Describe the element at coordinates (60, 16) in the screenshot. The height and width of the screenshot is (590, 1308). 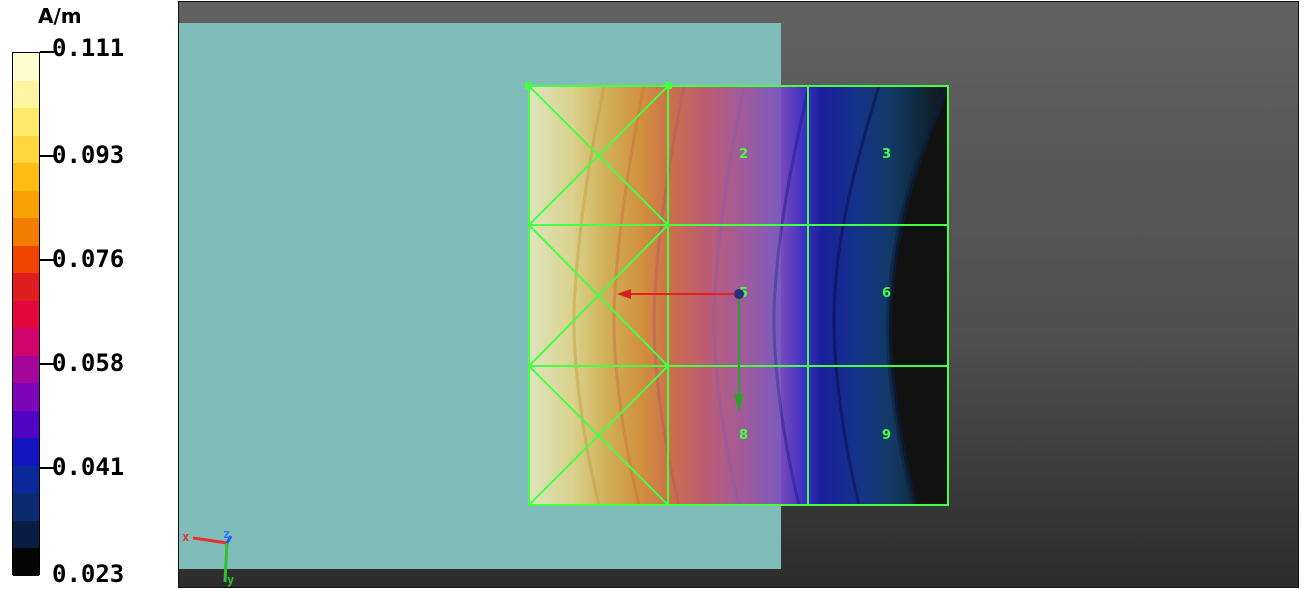
I see `legend-unit: A/m` at that location.